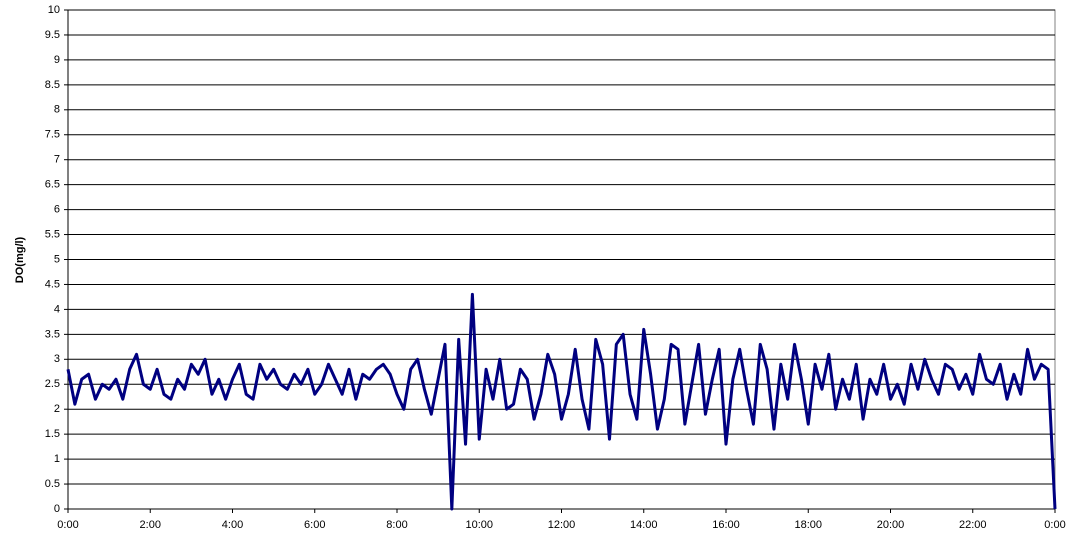  Describe the element at coordinates (52, 234) in the screenshot. I see `y-tick-label: 5.5` at that location.